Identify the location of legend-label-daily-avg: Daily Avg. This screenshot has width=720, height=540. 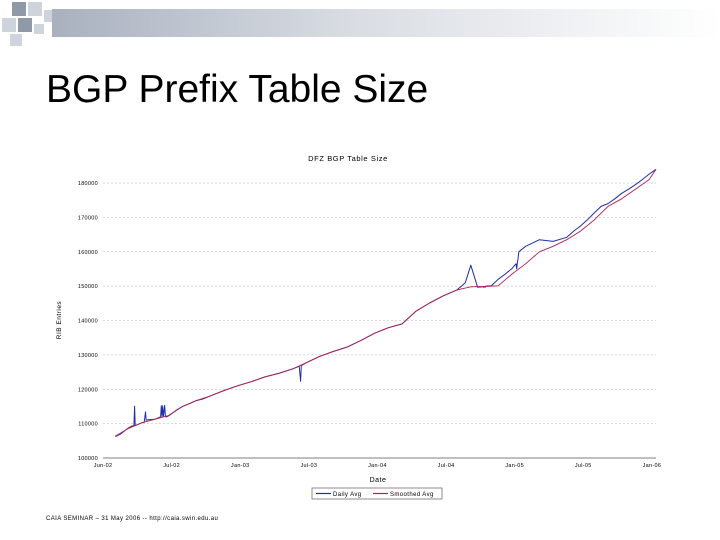
(347, 495).